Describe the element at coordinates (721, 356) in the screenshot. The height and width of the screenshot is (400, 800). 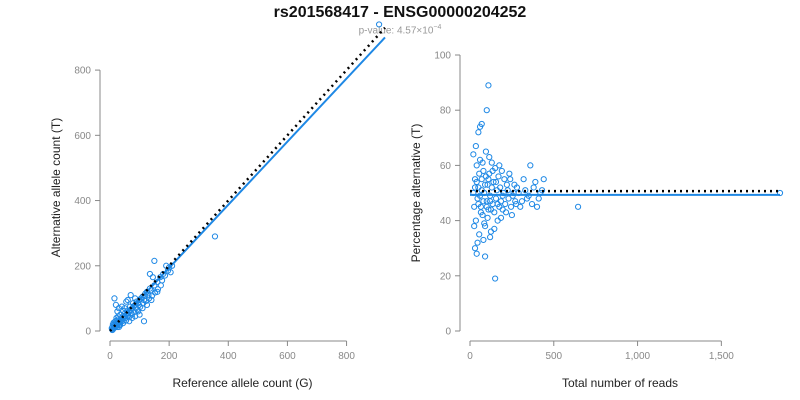
I see `right-plot-x-tick-label: 1,500` at that location.